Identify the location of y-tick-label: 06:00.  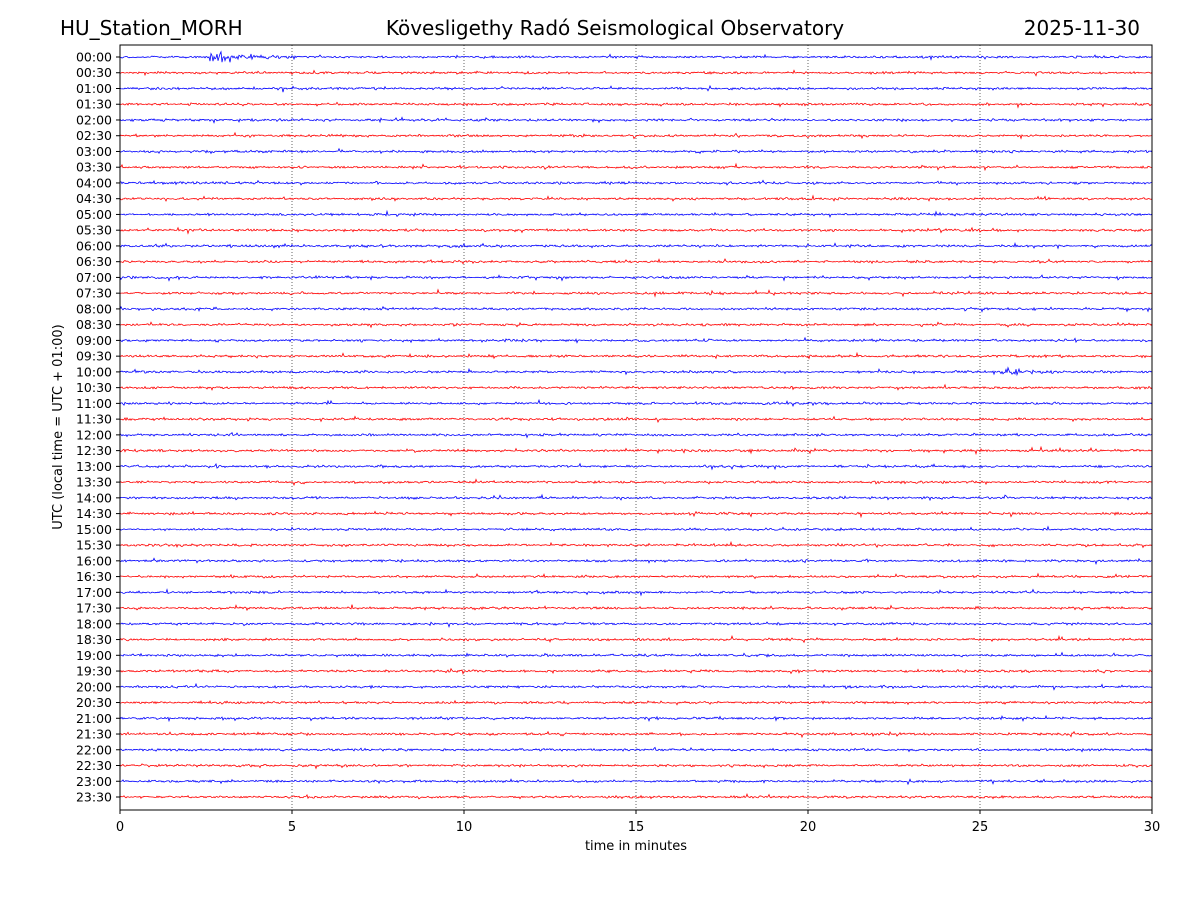
(94, 245).